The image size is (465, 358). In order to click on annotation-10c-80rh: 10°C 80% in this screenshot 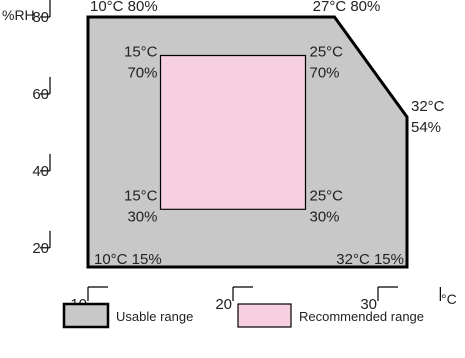, I will do `click(124, 7)`.